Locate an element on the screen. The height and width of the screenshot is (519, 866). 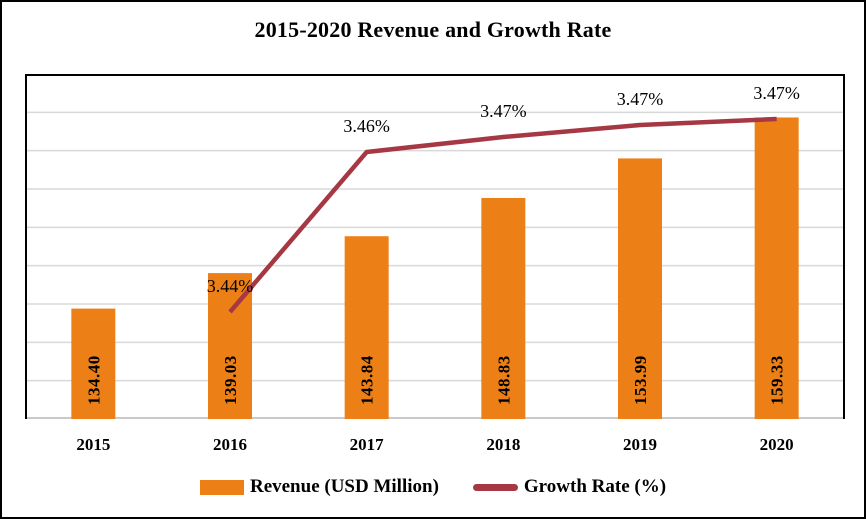
legend-item-growth: Growth Rate (%) is located at coordinates (569, 487).